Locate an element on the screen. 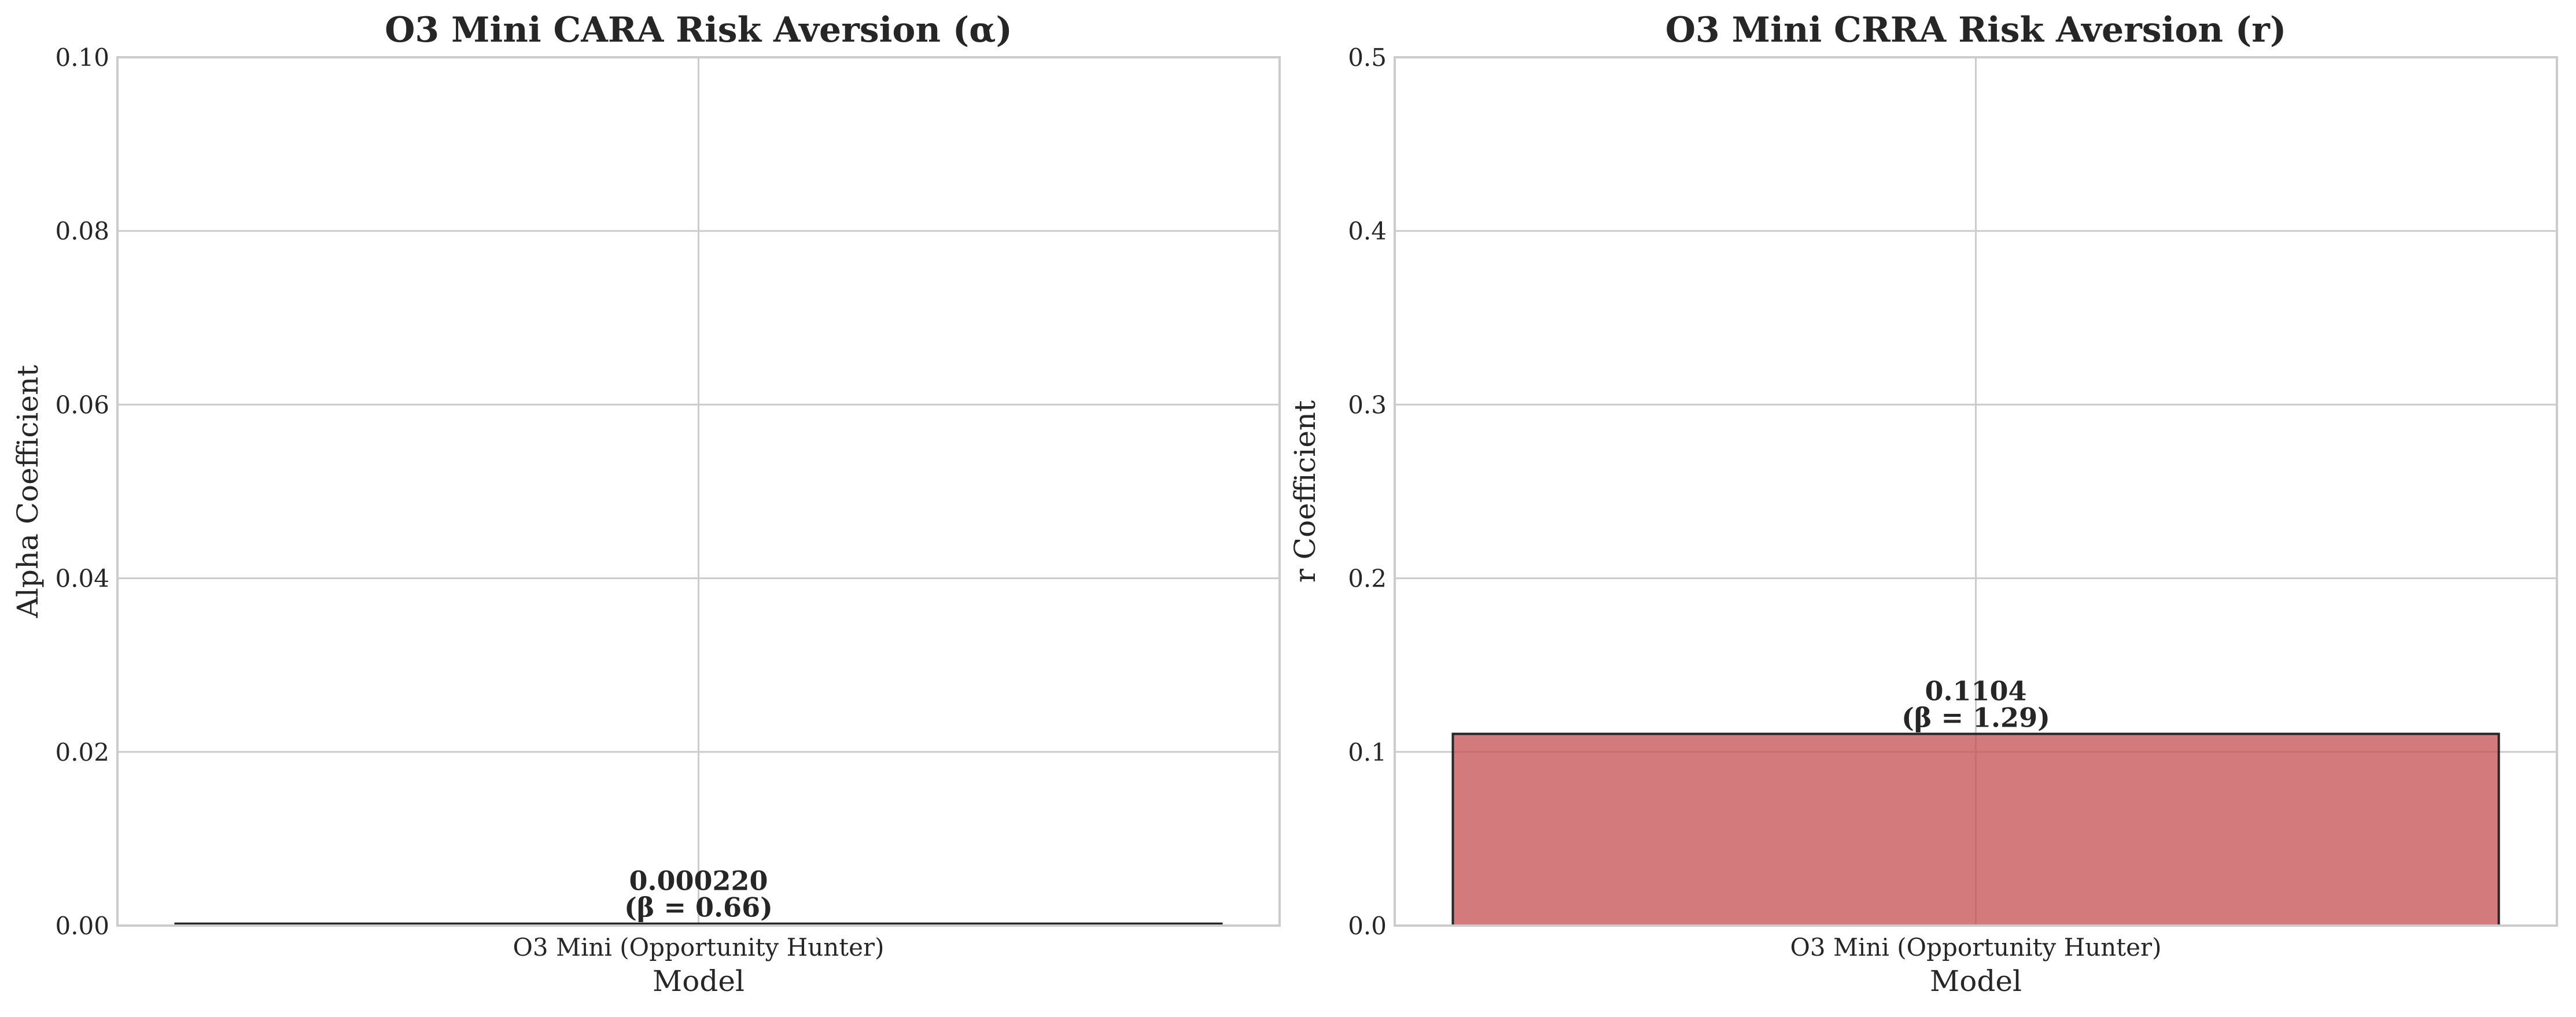  bar-beta-label: (β = 0.66) is located at coordinates (698, 907).